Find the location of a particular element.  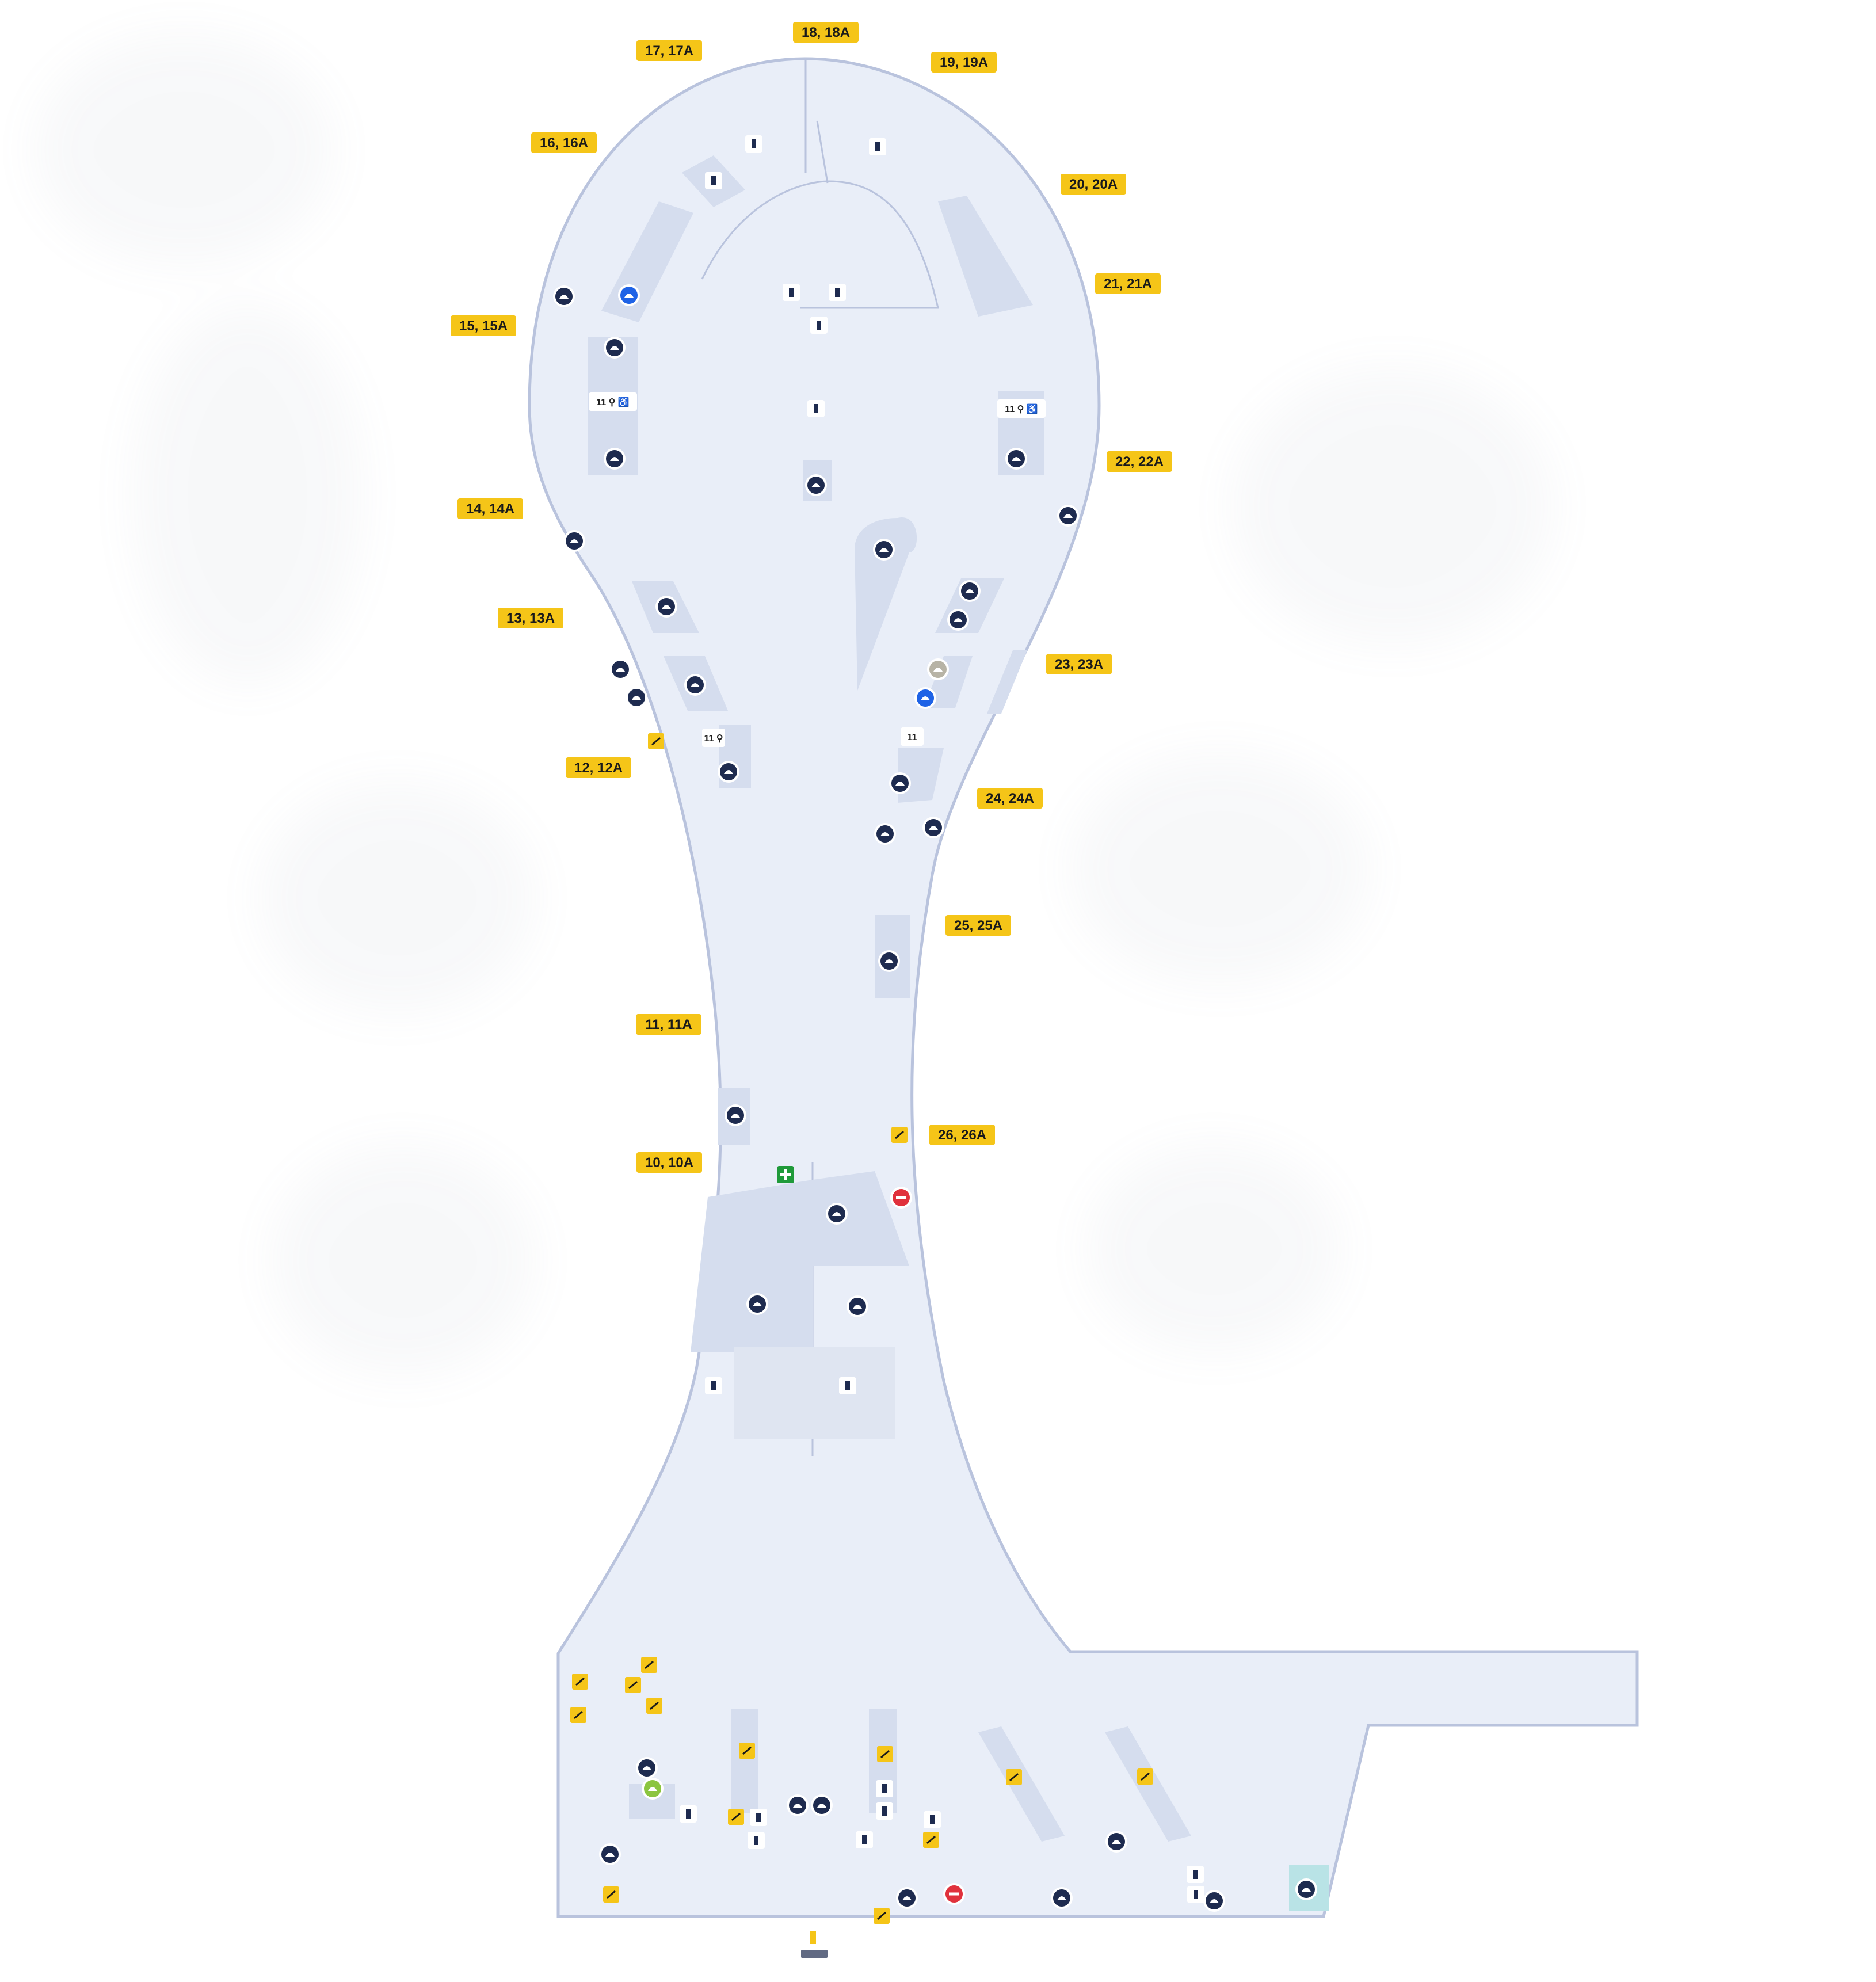

gate-label: 11, 11A is located at coordinates (668, 1024).